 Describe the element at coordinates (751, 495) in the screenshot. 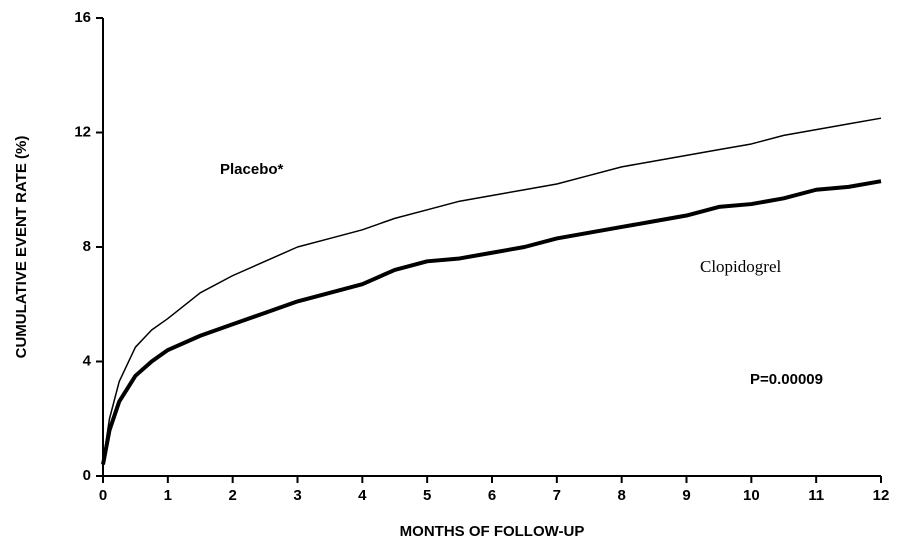

I see `x-tick-label: 10` at that location.